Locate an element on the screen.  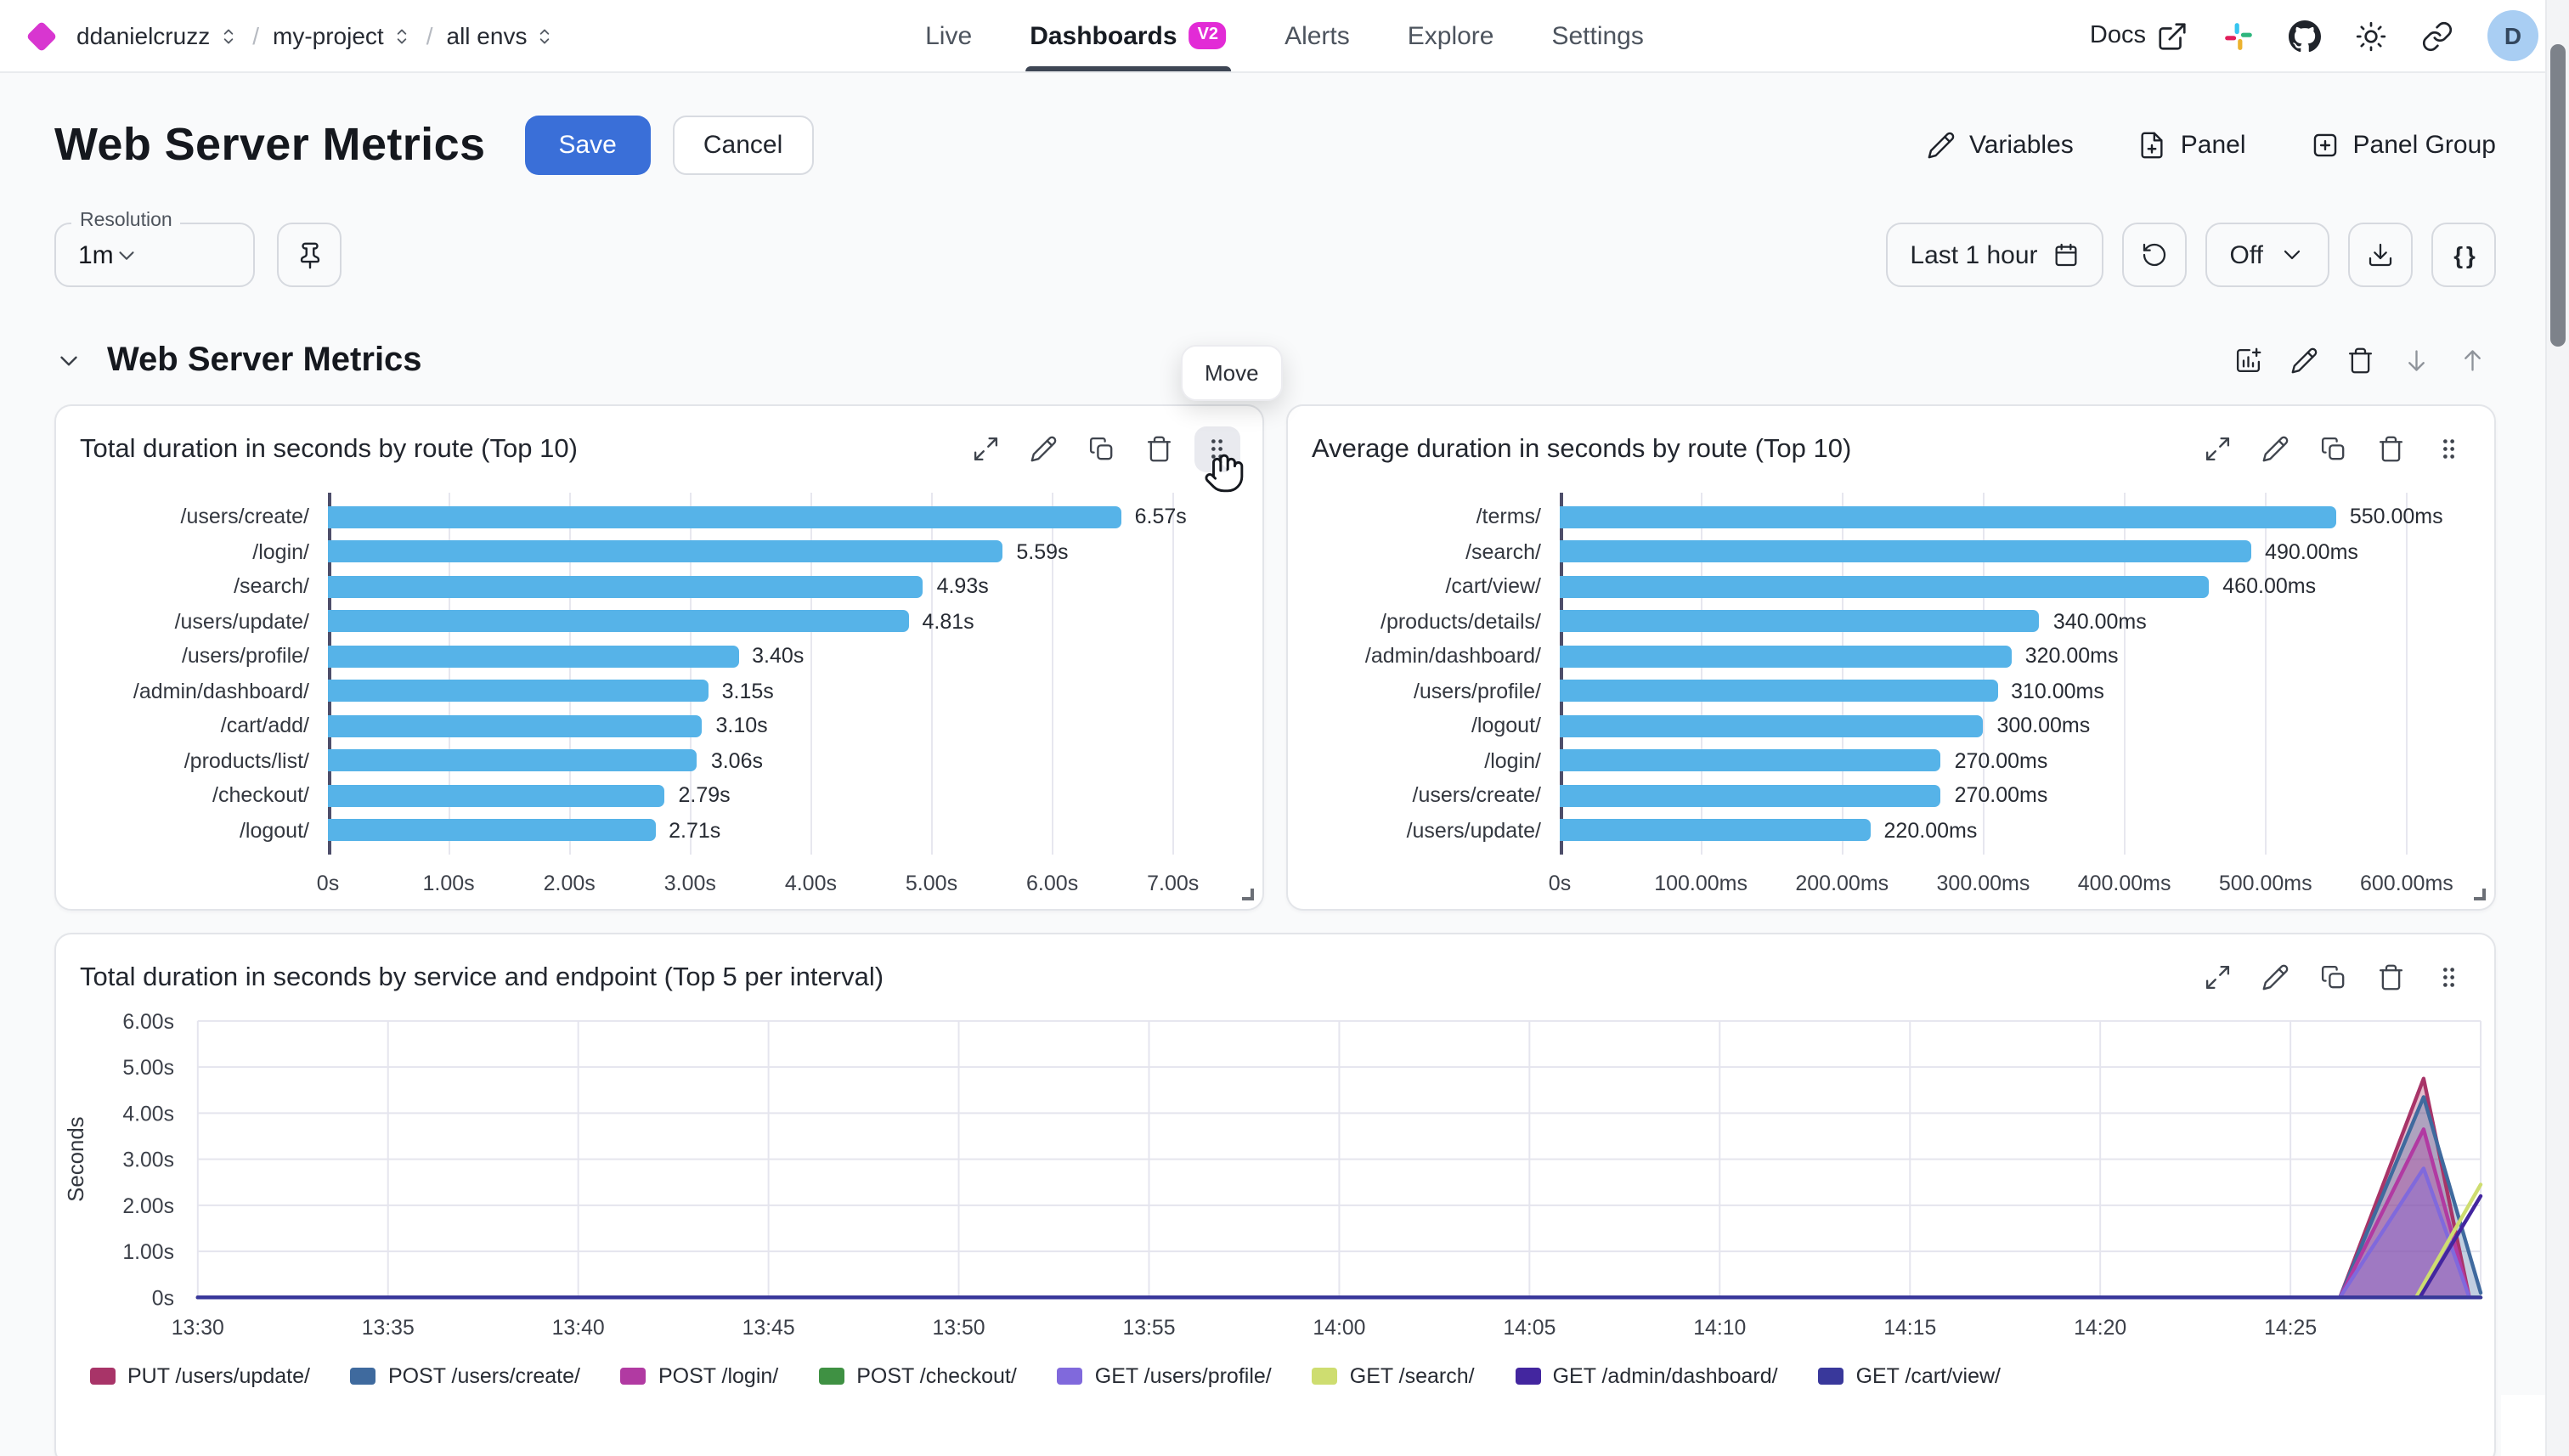
bar-value-label: 460.00ms is located at coordinates (2269, 587).